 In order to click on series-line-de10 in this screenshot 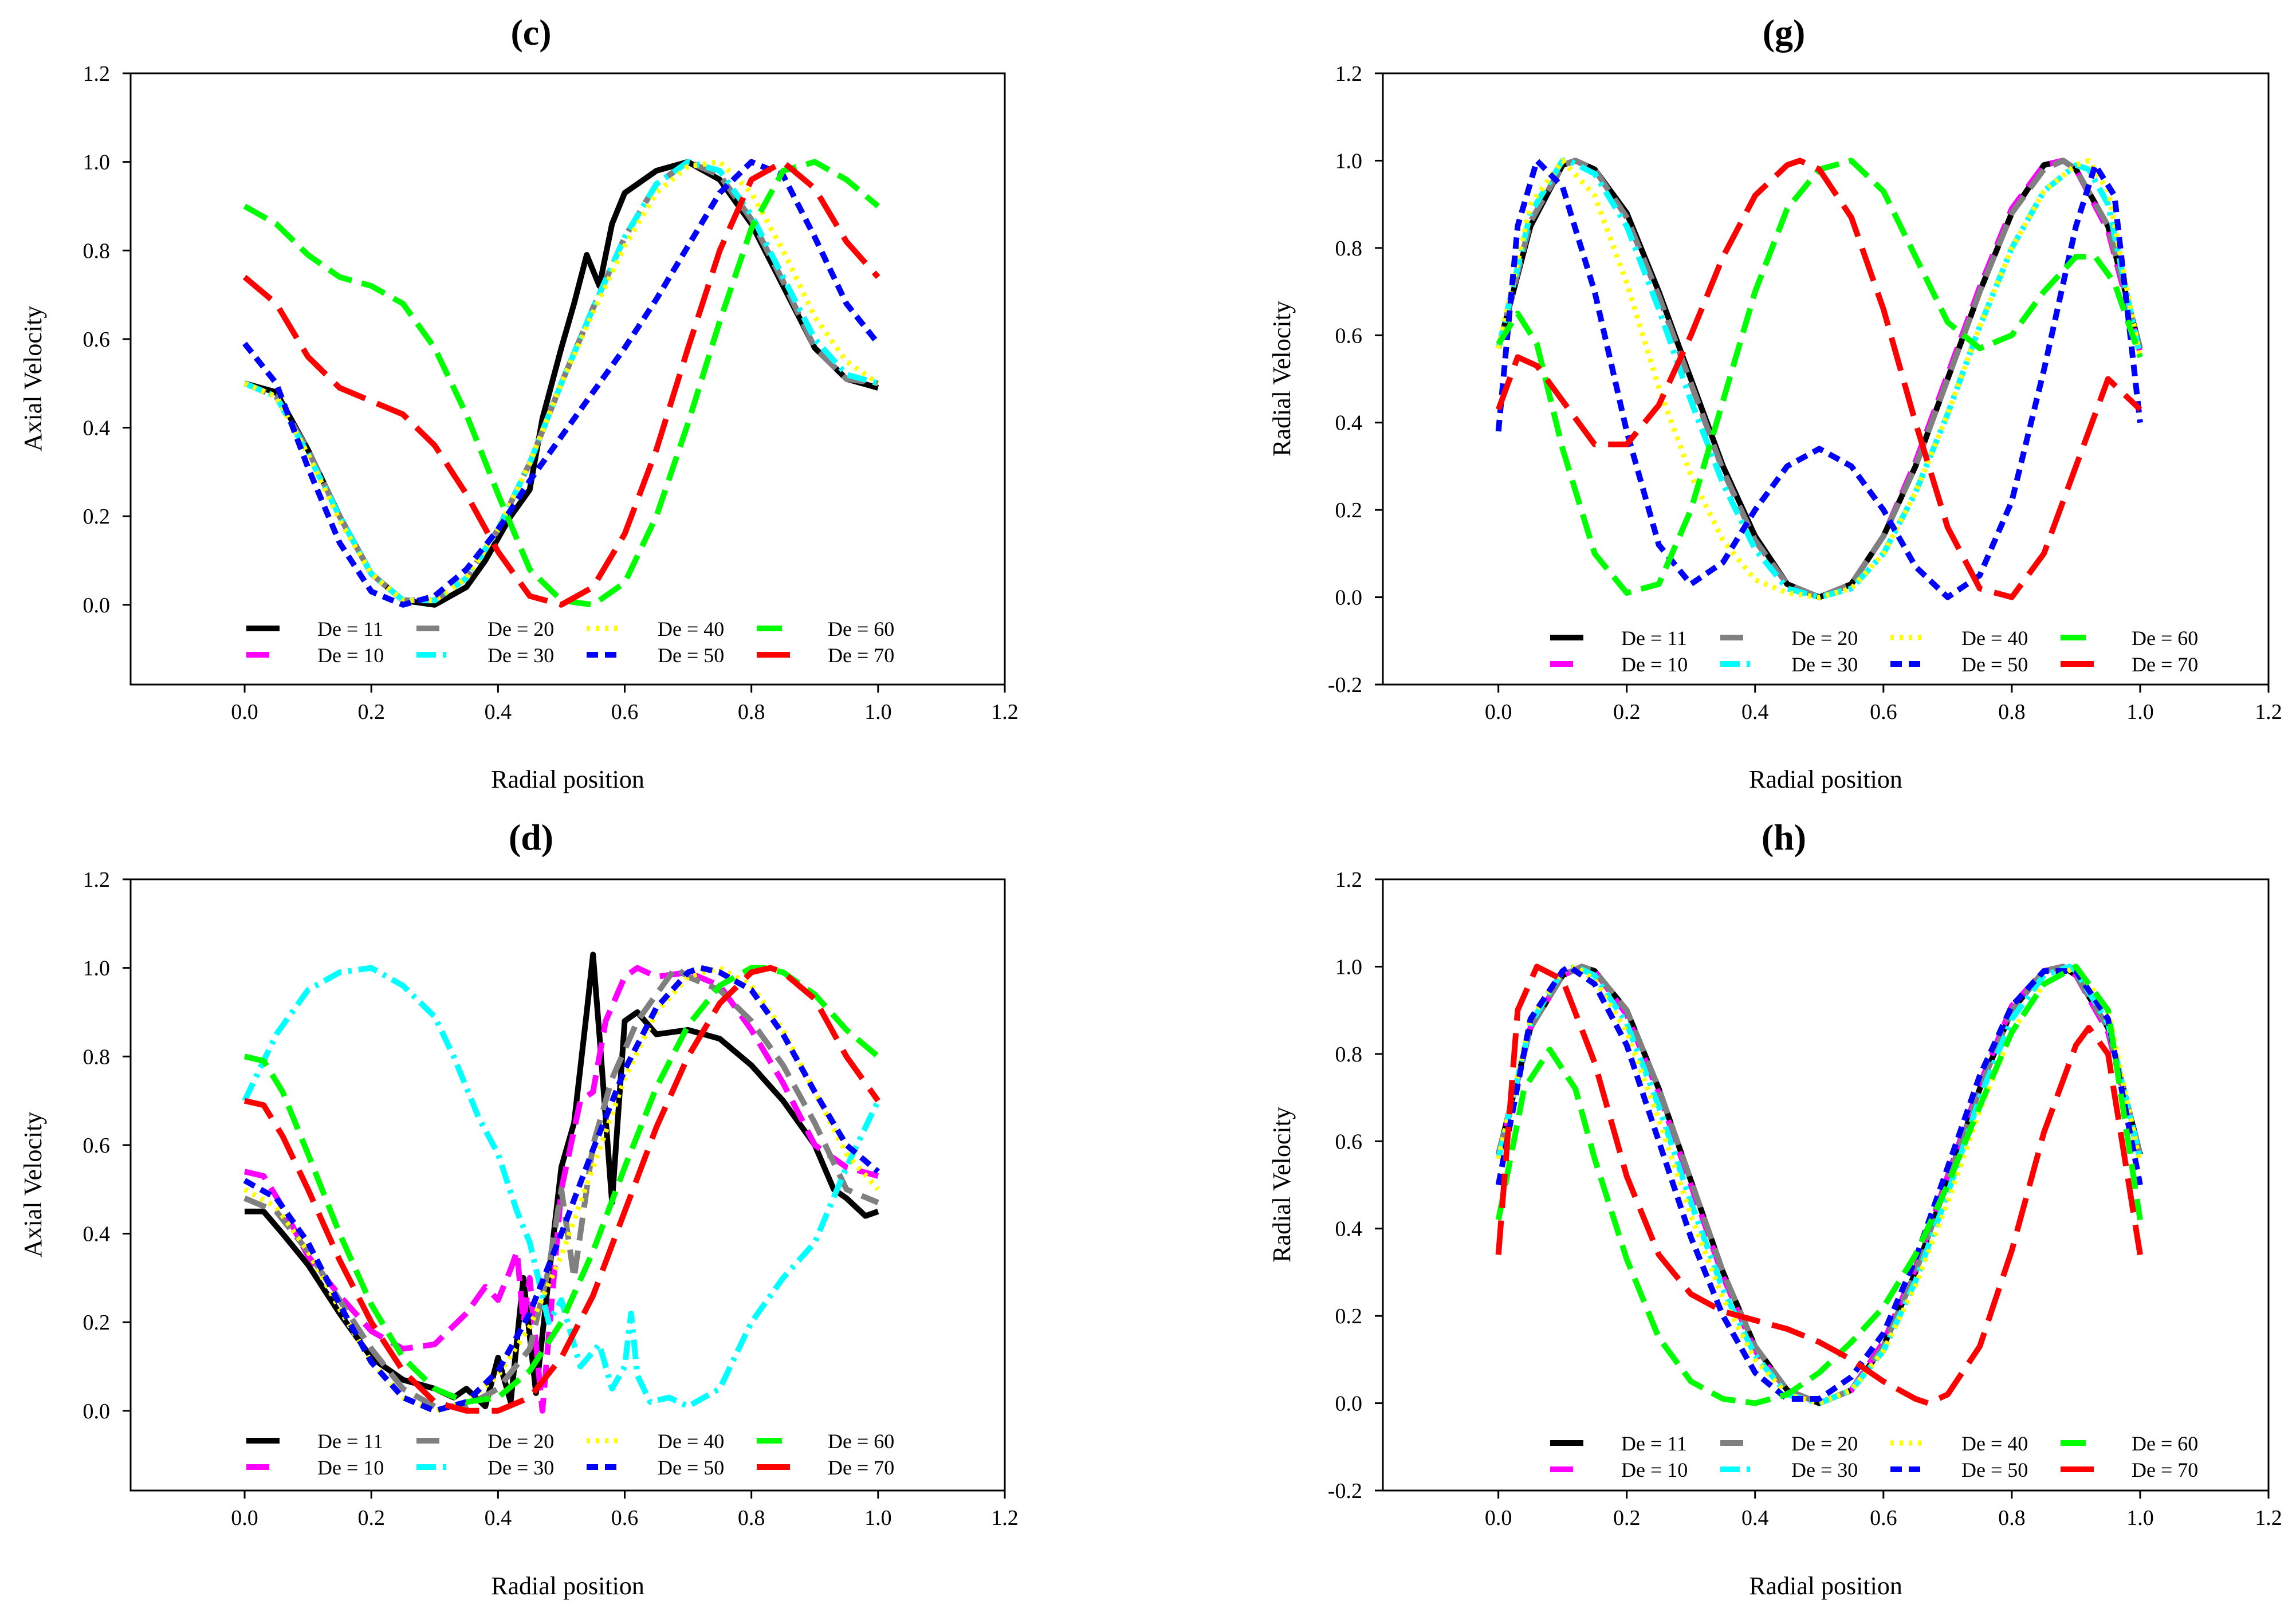, I will do `click(1819, 379)`.